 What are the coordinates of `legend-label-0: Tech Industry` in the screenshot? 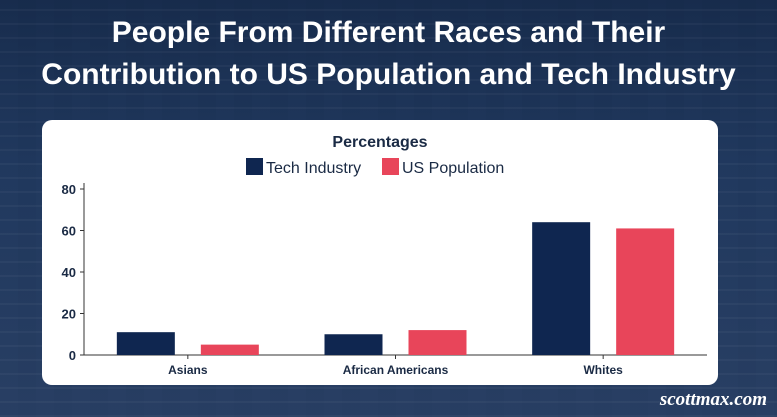 It's located at (313, 168).